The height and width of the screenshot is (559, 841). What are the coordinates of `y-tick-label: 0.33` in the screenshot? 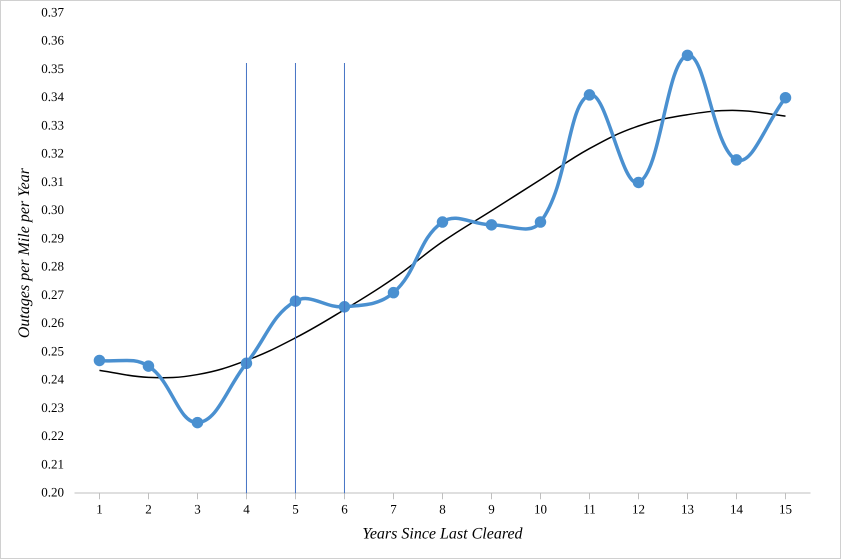 It's located at (52, 124).